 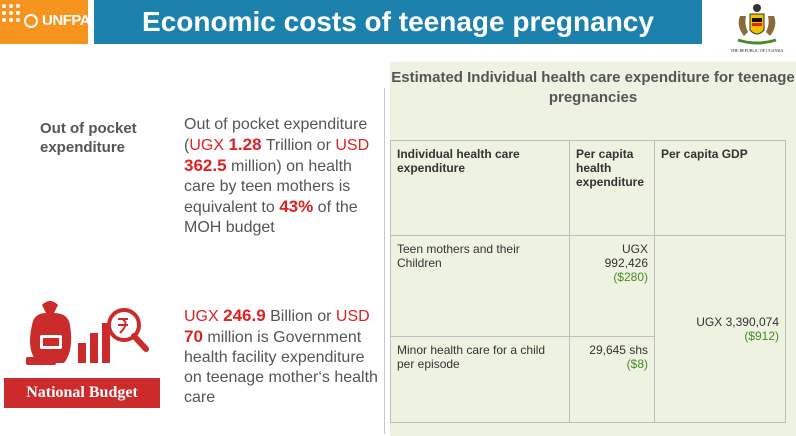 I want to click on budget-ugx-value: 246.9, so click(x=244, y=315).